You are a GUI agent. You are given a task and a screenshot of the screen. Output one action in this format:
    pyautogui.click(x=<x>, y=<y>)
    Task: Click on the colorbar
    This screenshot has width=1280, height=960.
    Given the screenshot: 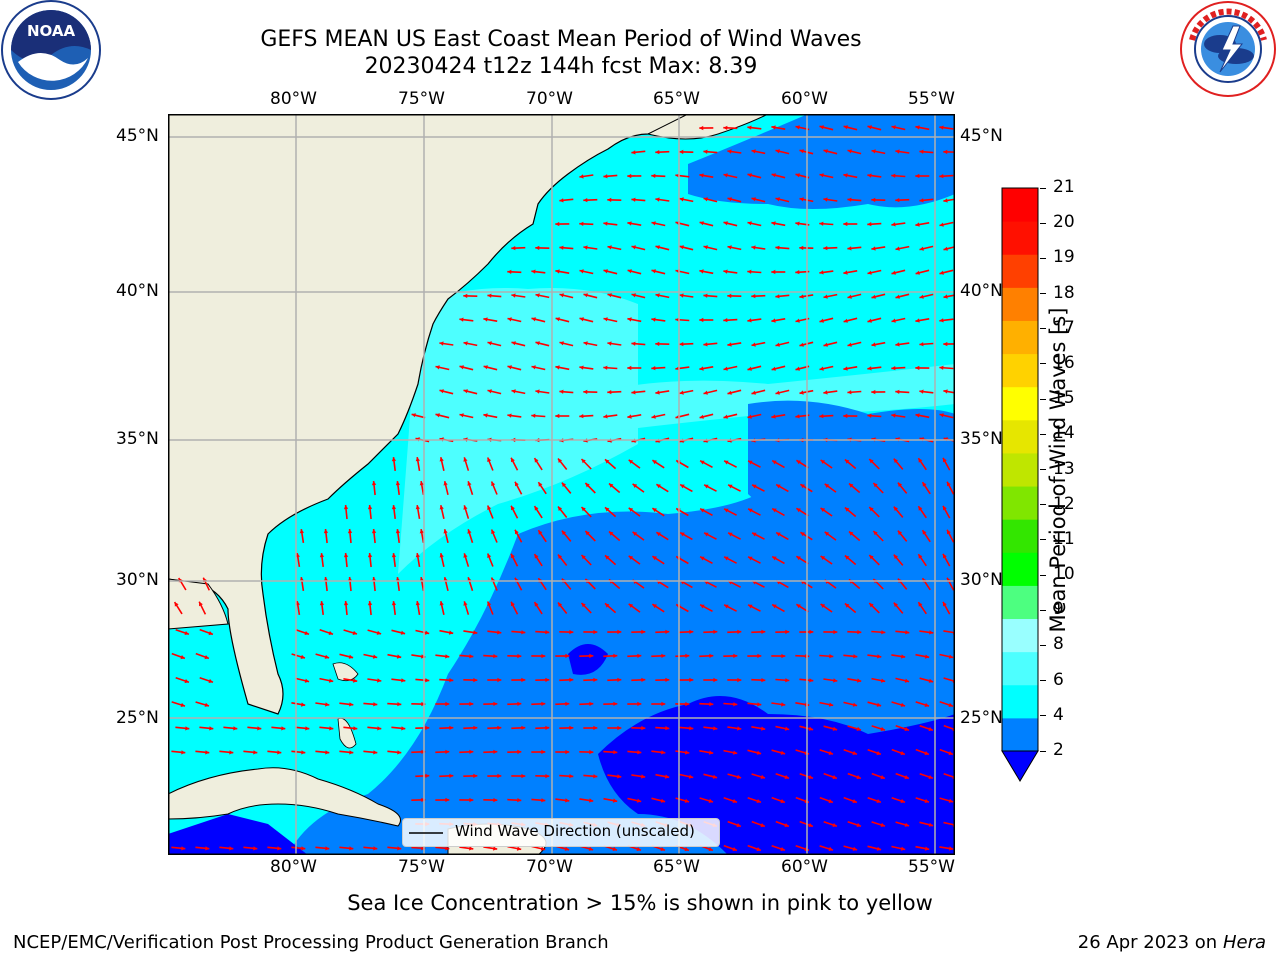 What is the action you would take?
    pyautogui.click(x=1020, y=486)
    